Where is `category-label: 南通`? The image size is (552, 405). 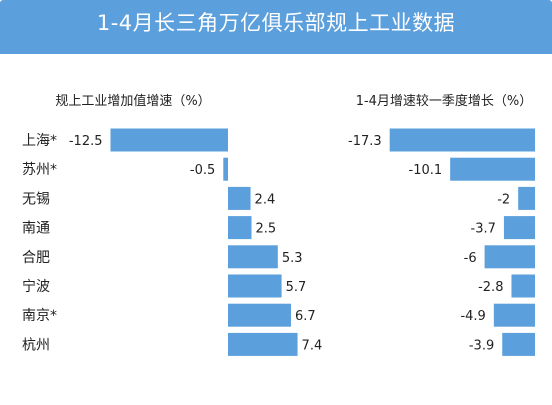 category-label: 南通 is located at coordinates (36, 229).